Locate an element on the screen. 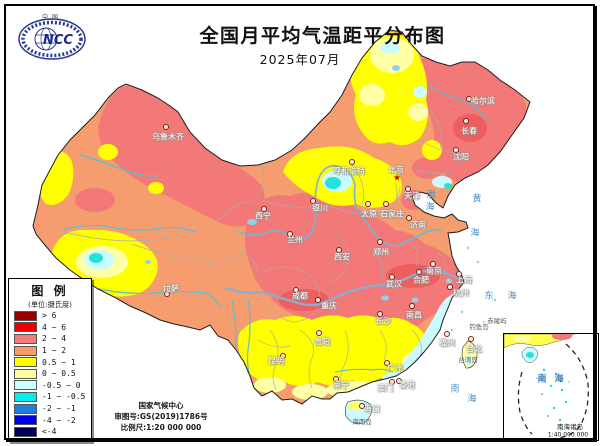  legend-row: -2 ~ -1 is located at coordinates (50, 409).